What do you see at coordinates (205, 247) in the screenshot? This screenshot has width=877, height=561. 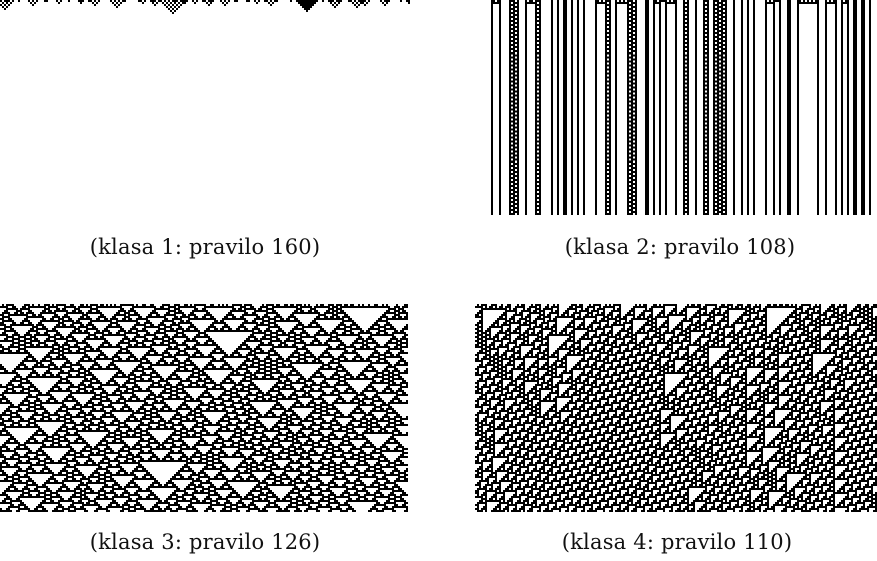 I see `caption-rule-160: (klasa 1: pravilo 160)` at bounding box center [205, 247].